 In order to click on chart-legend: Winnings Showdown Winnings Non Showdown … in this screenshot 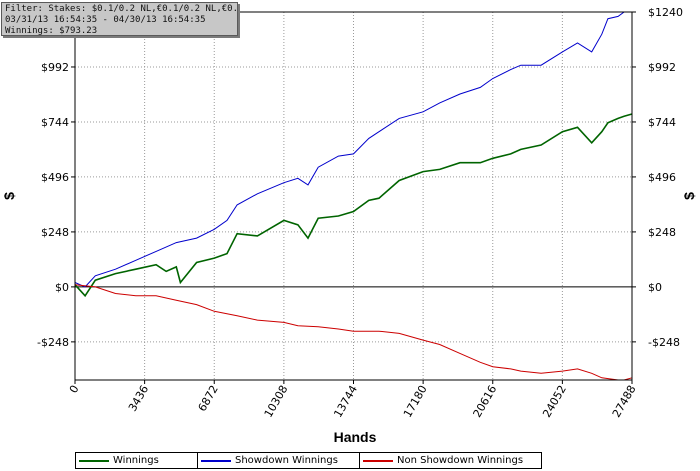, I will do `click(308, 460)`.